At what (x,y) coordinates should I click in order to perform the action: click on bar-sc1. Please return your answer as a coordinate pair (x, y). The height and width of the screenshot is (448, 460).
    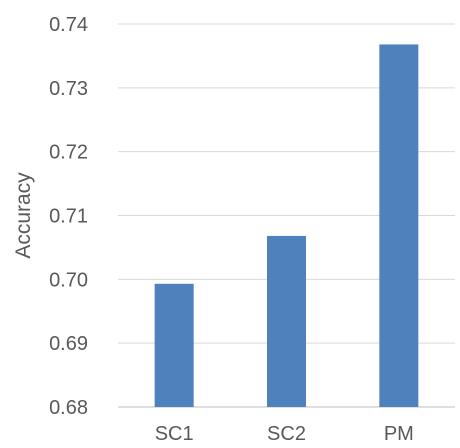
    Looking at the image, I should click on (174, 345).